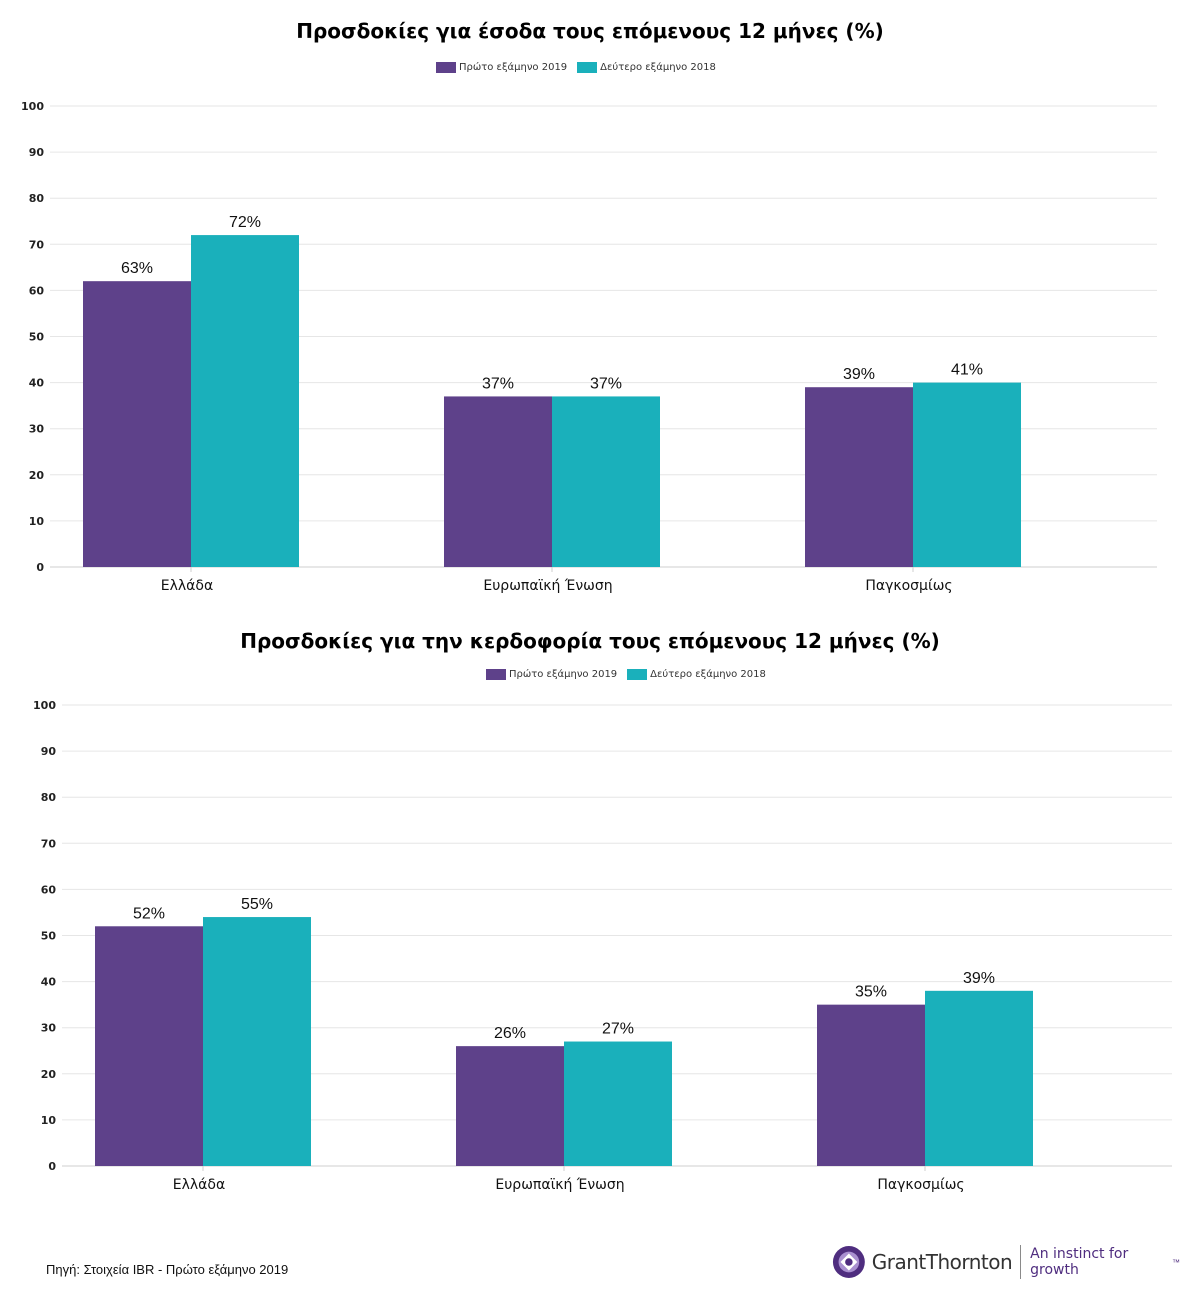  I want to click on data-label: 35%, so click(871, 992).